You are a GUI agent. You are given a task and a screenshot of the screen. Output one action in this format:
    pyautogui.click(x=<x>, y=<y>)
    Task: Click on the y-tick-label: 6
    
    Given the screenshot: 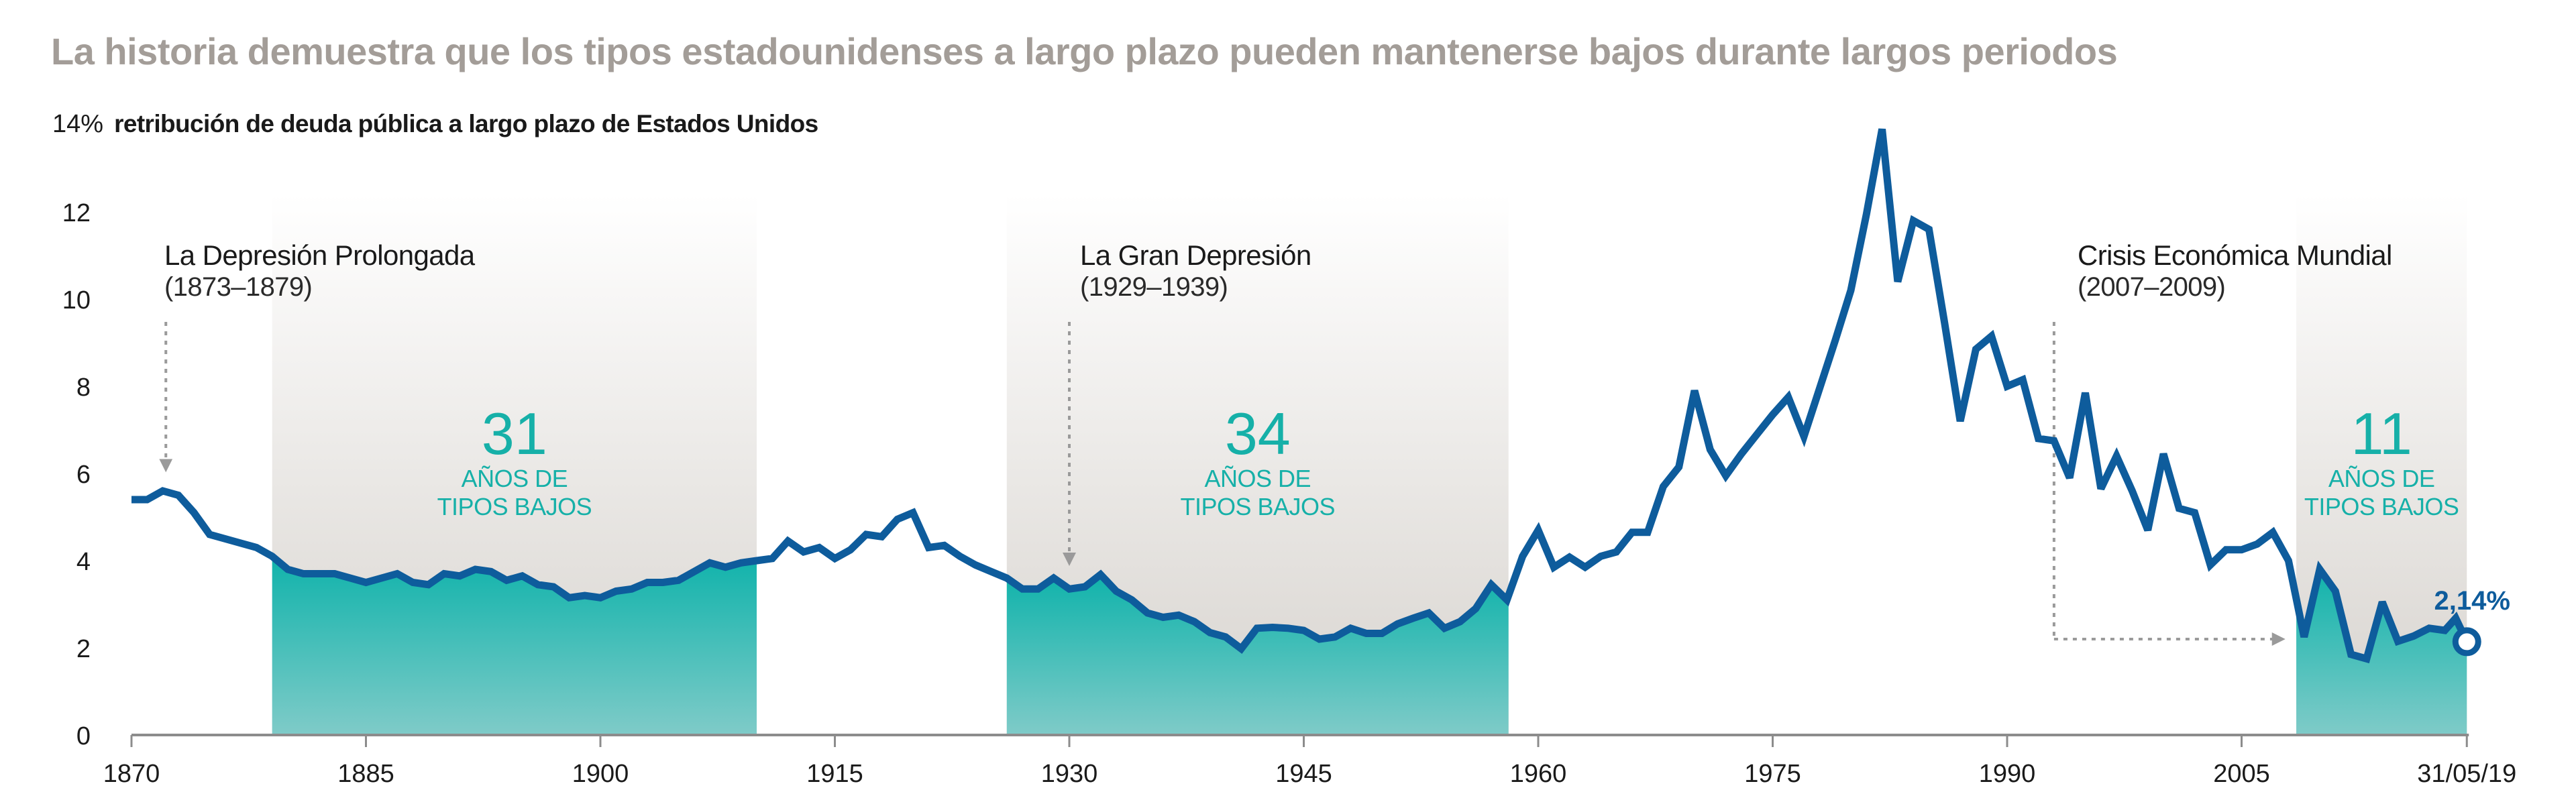 What is the action you would take?
    pyautogui.click(x=83, y=475)
    